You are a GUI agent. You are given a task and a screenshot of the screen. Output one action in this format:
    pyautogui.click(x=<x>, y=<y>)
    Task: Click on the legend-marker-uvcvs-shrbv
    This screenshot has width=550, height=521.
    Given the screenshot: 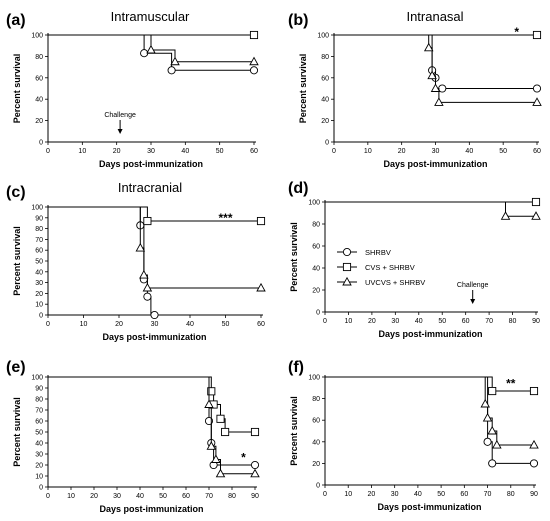 What is the action you would take?
    pyautogui.click(x=347, y=281)
    